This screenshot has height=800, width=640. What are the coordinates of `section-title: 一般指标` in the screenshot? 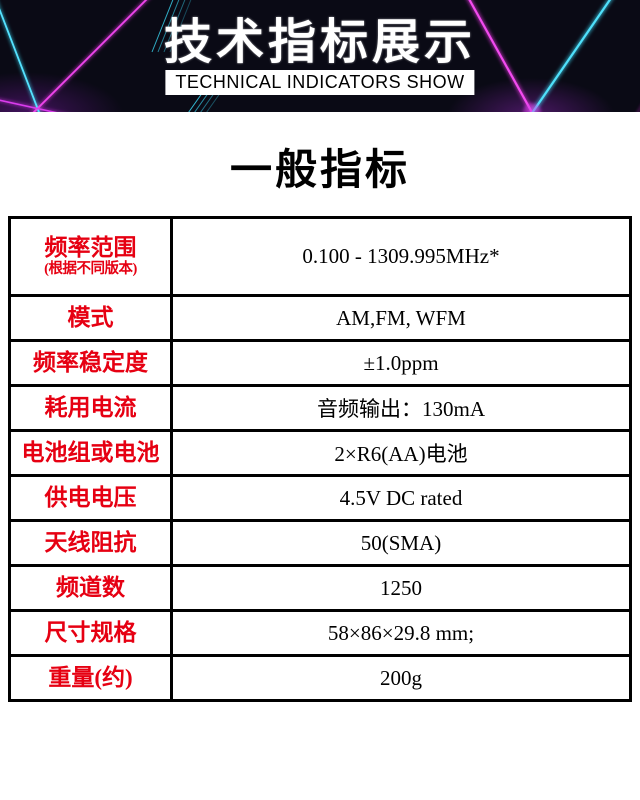 It's located at (319, 171).